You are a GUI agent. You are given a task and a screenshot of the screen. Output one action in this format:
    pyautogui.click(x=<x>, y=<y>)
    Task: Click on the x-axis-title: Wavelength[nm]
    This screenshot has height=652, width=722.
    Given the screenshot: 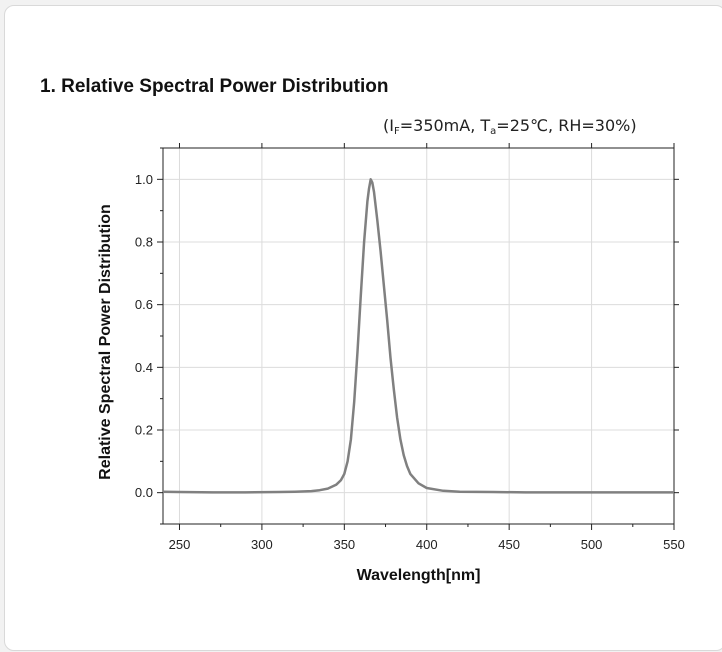 What is the action you would take?
    pyautogui.click(x=419, y=575)
    